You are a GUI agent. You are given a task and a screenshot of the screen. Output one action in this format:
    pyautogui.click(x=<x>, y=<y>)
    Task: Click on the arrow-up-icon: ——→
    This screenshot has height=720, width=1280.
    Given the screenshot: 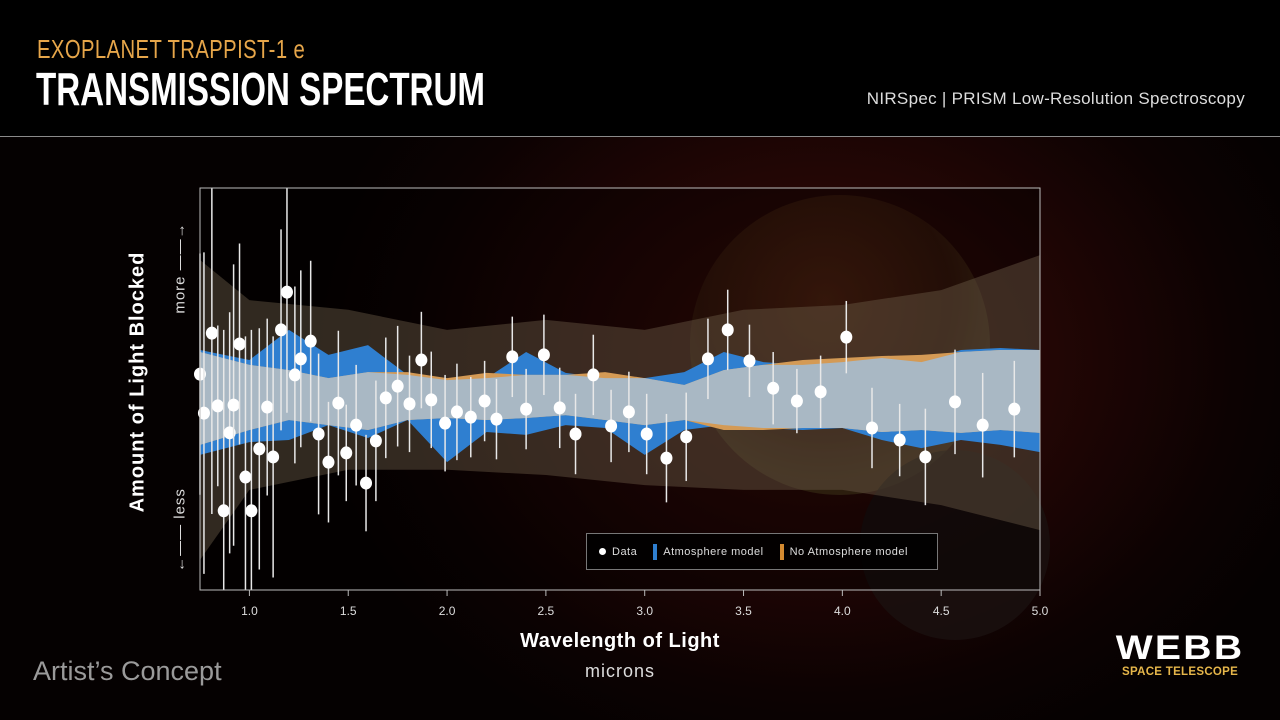 What is the action you would take?
    pyautogui.click(x=180, y=246)
    